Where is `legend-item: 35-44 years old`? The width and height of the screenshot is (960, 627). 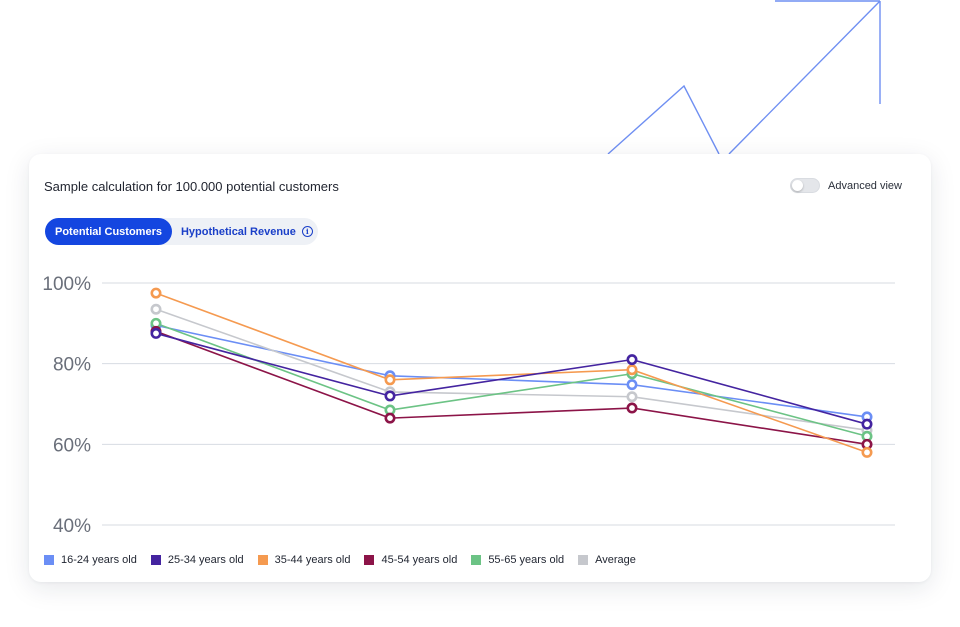 legend-item: 35-44 years old is located at coordinates (304, 560).